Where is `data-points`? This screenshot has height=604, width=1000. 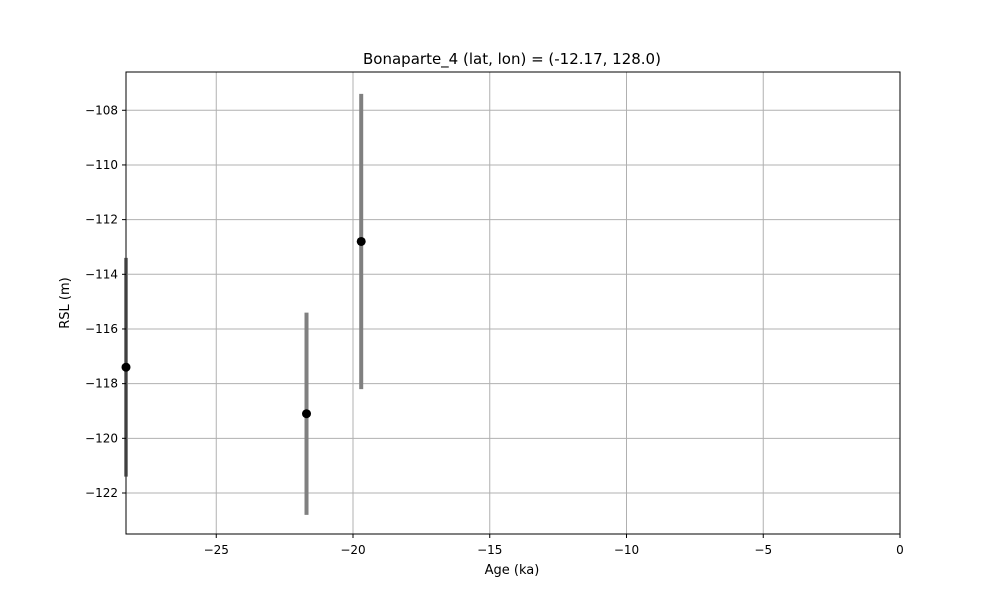 data-points is located at coordinates (243, 327).